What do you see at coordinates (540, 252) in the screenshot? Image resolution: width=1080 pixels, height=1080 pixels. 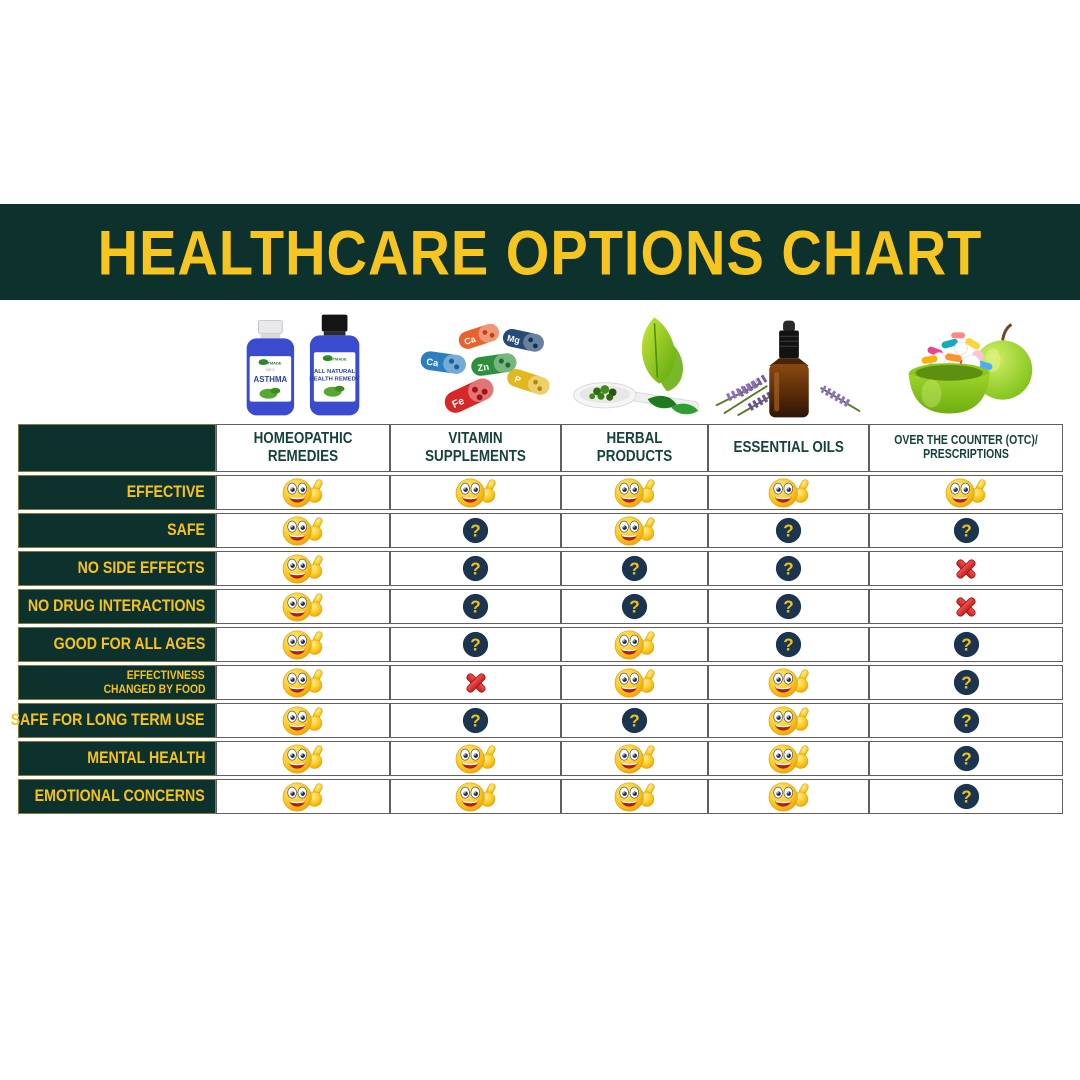 I see `title-banner: HEALTHCARE OPTIONS CHART` at bounding box center [540, 252].